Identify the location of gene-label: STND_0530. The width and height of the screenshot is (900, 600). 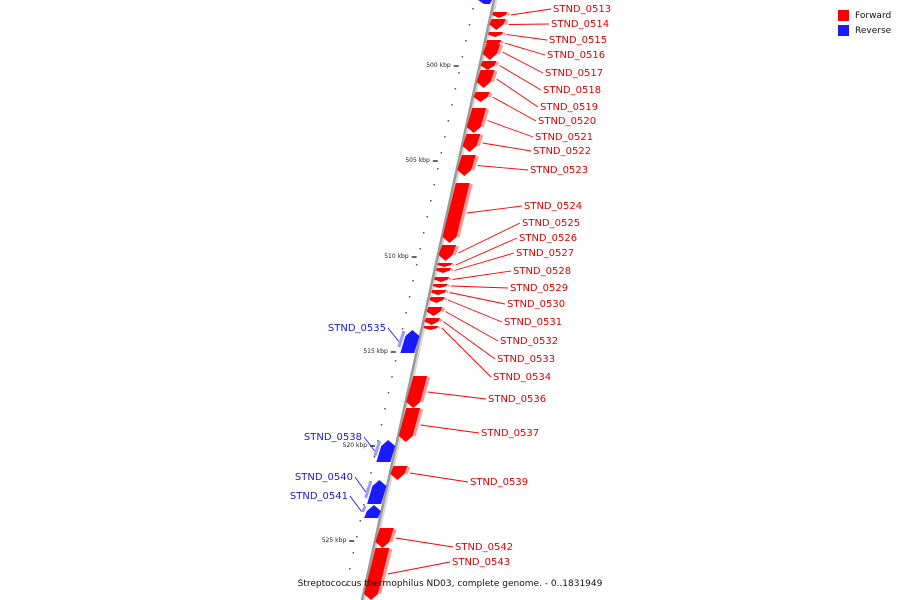
(536, 304).